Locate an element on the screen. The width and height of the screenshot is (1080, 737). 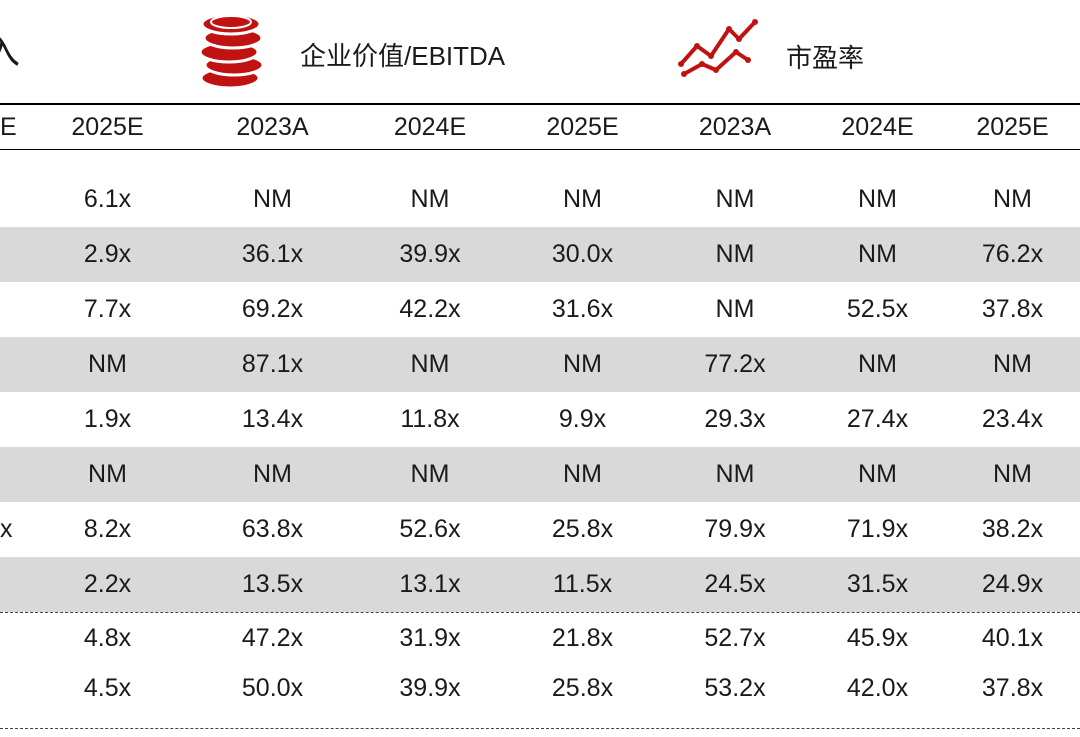
table-cell: 31.6x is located at coordinates (582, 309).